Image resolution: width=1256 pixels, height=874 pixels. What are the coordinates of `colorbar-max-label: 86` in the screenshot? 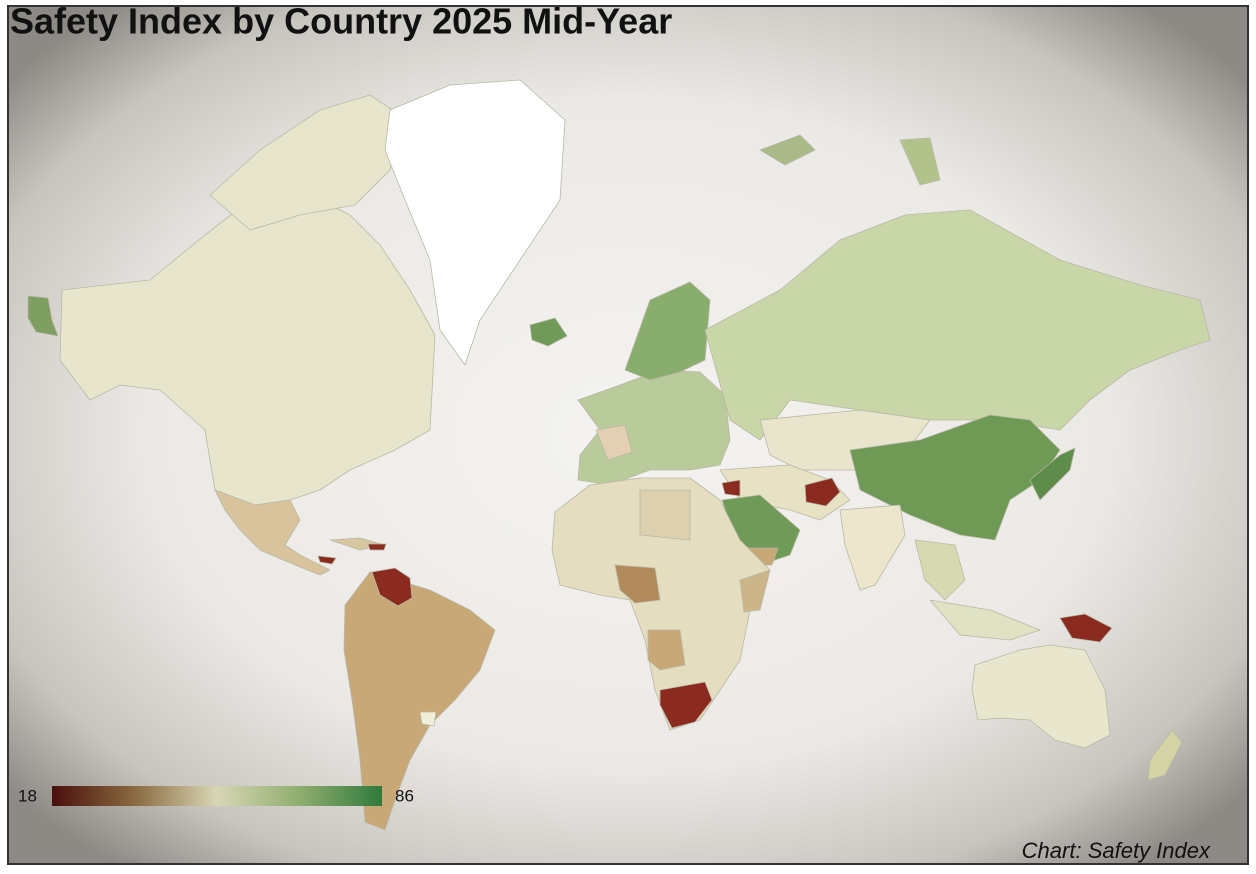 It's located at (404, 795).